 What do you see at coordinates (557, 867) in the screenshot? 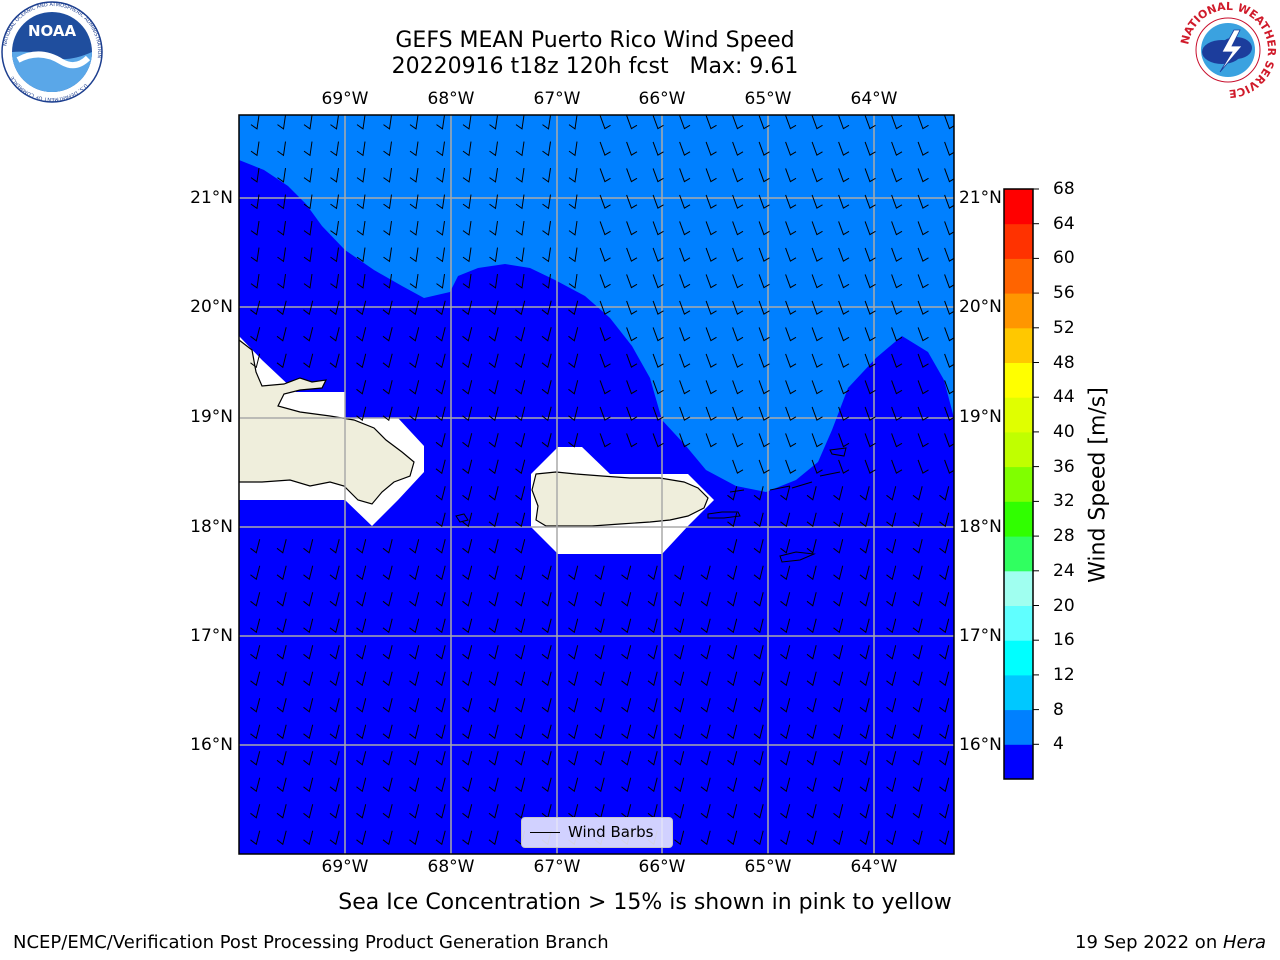
I see `lon-label-bottom-67w: 67°W` at bounding box center [557, 867].